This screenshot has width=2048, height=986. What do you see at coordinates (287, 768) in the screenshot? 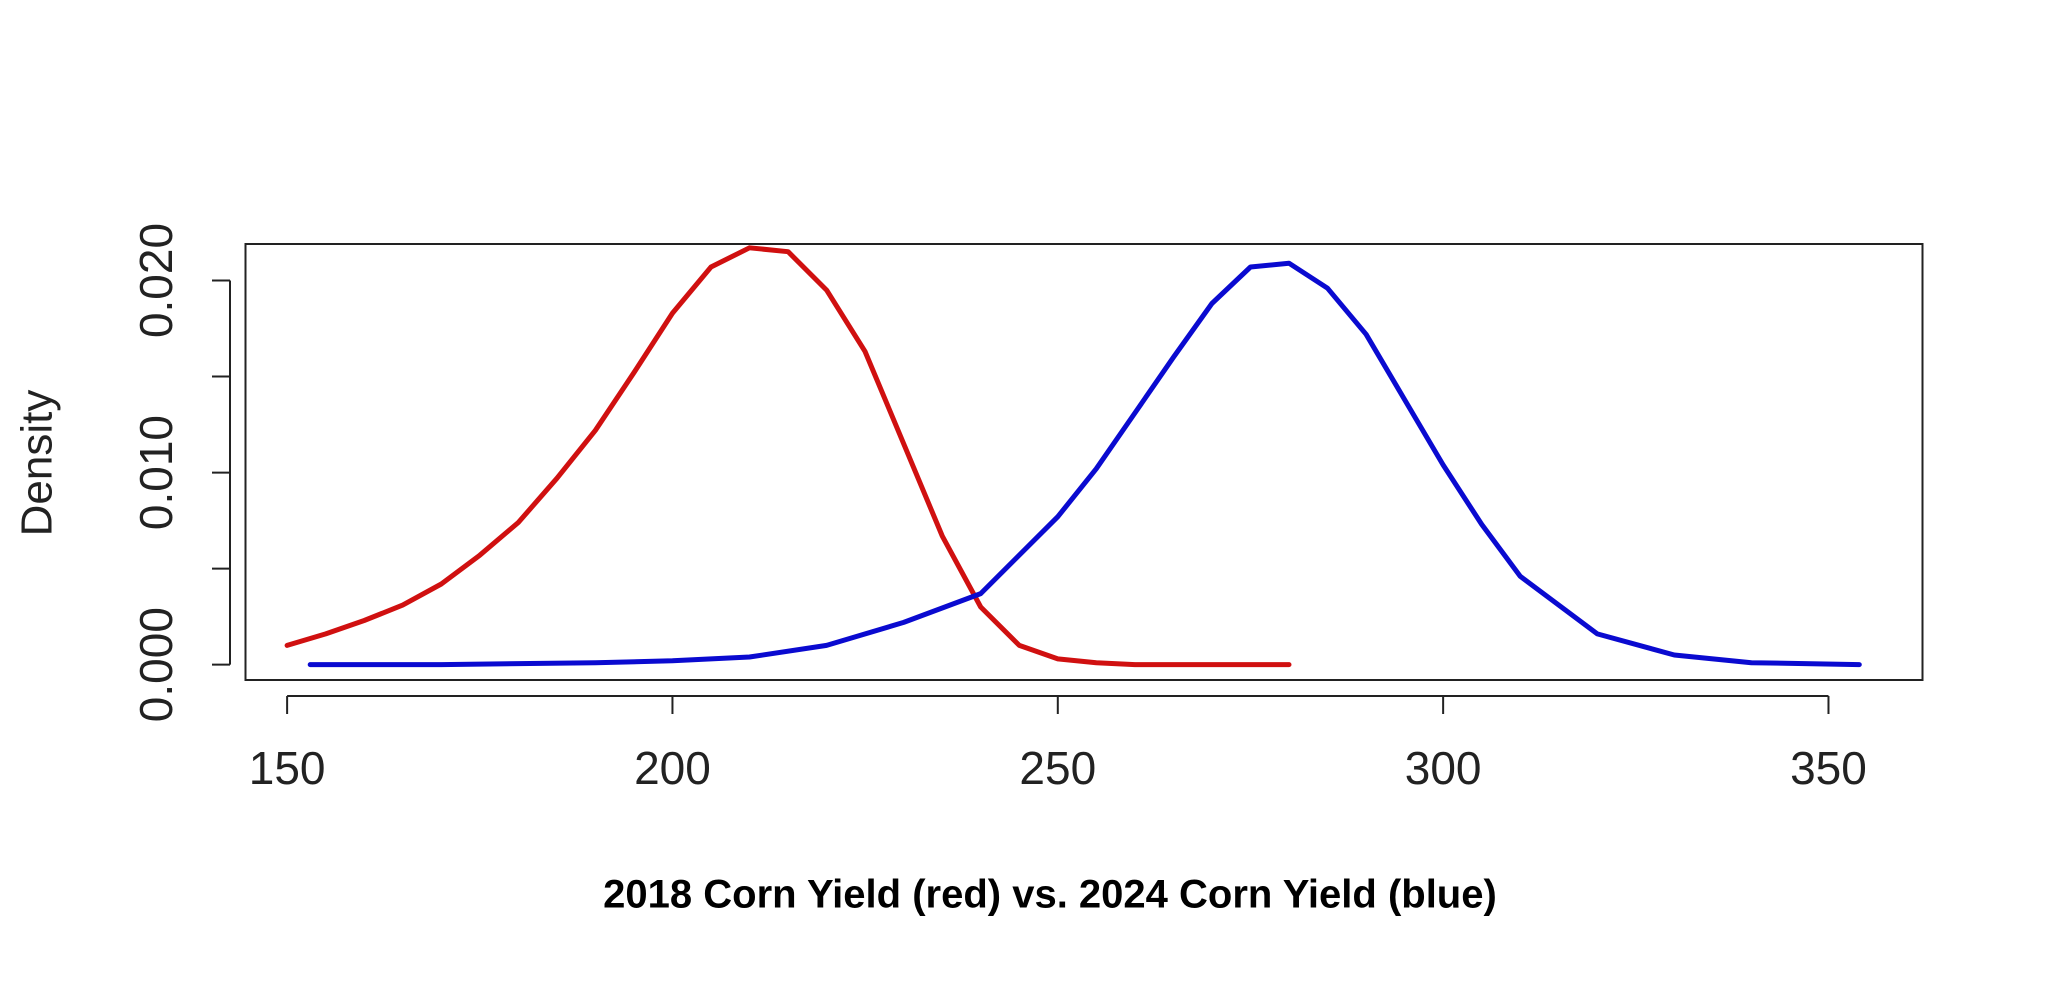
I see `x-tick-label: 150` at bounding box center [287, 768].